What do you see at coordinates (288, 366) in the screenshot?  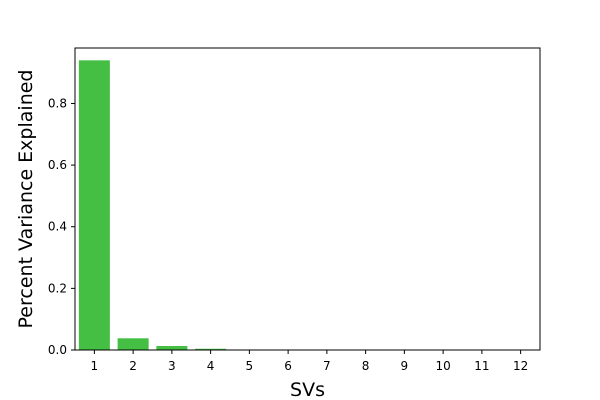 I see `x-tick-label: 6` at bounding box center [288, 366].